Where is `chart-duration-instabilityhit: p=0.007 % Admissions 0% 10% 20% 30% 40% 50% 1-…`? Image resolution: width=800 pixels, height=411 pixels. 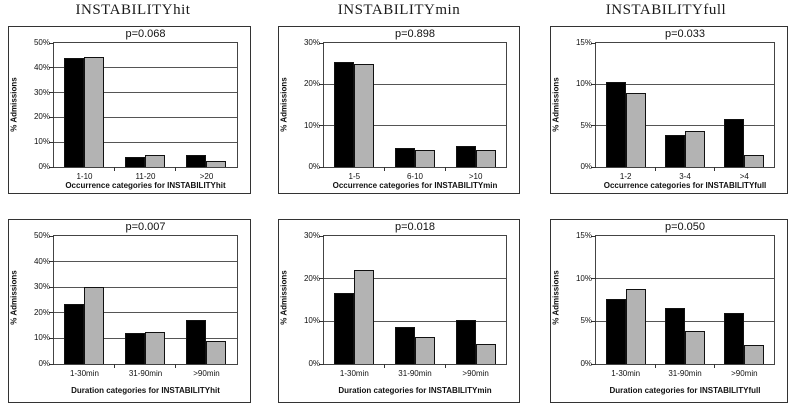 chart-duration-instabilityhit: p=0.007 % Admissions 0% 10% 20% 30% 40% 50% 1-… is located at coordinates (129, 311).